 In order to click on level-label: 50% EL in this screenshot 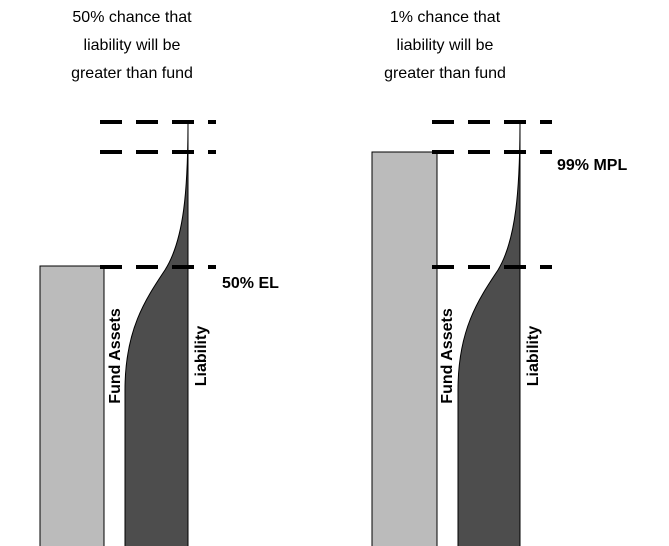, I will do `click(250, 283)`.